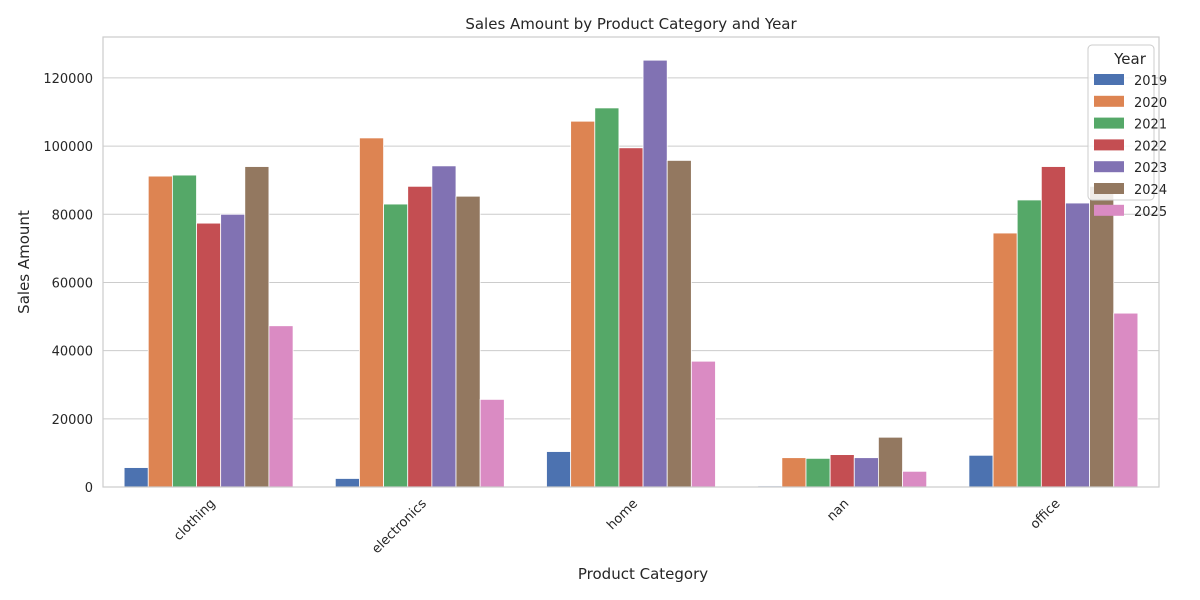 The image size is (1200, 600). I want to click on bar-clothing-2021, so click(184, 331).